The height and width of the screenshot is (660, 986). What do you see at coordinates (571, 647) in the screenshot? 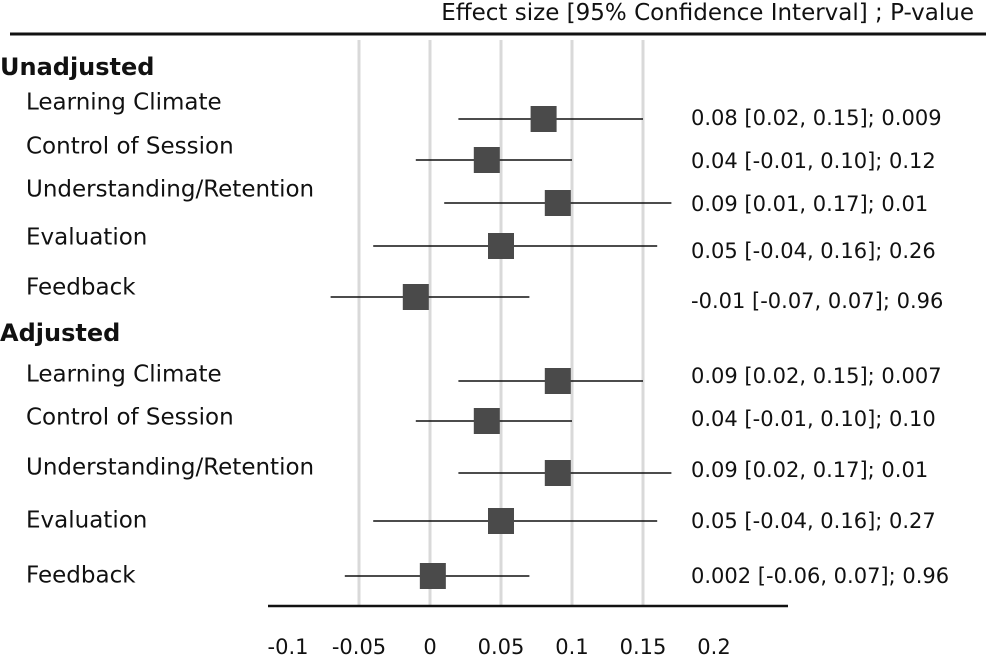
I see `x-tick-label: 0.1` at bounding box center [571, 647].